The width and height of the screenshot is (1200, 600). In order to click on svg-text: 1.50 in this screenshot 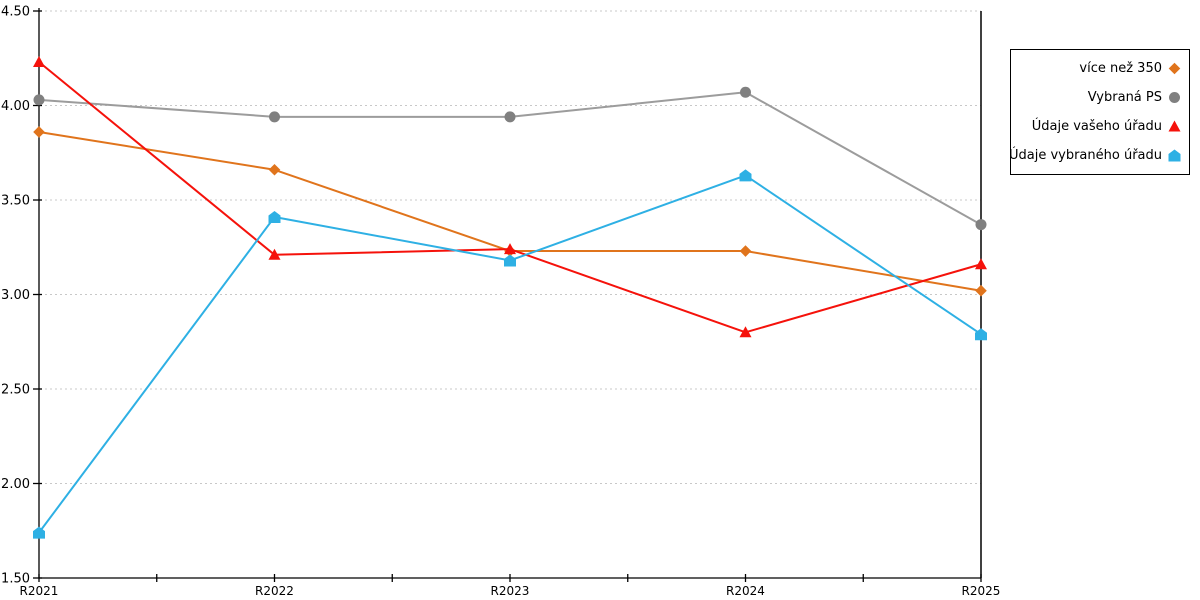, I will do `click(15, 579)`.